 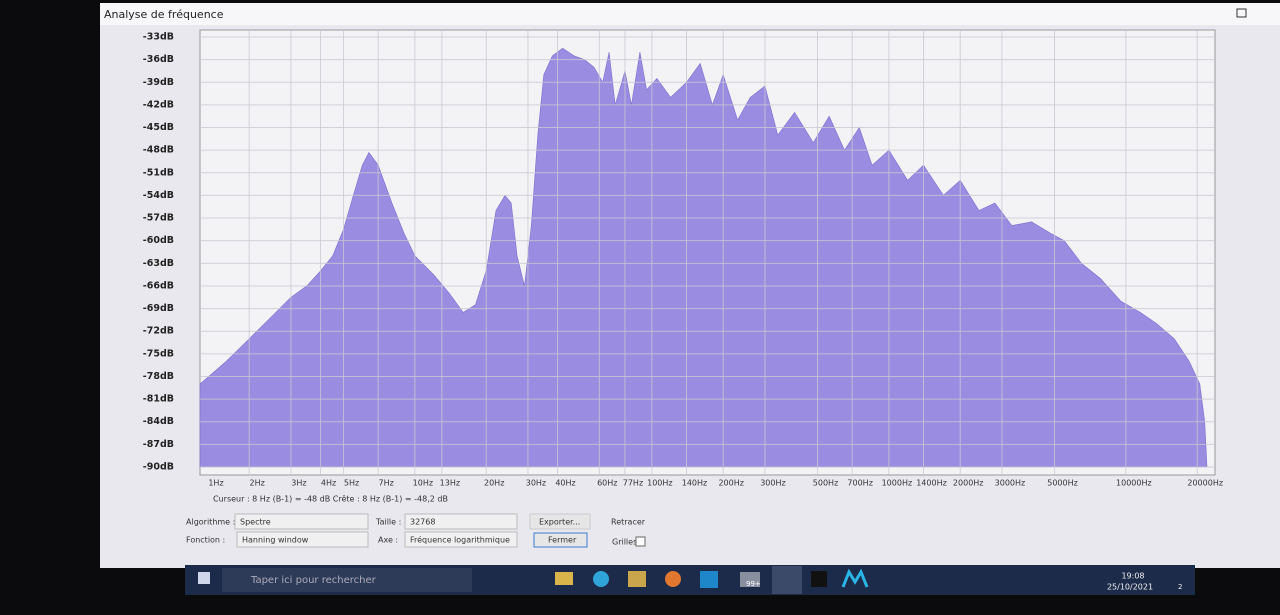 What do you see at coordinates (158, 263) in the screenshot?
I see `y-tick-label: -63dB` at bounding box center [158, 263].